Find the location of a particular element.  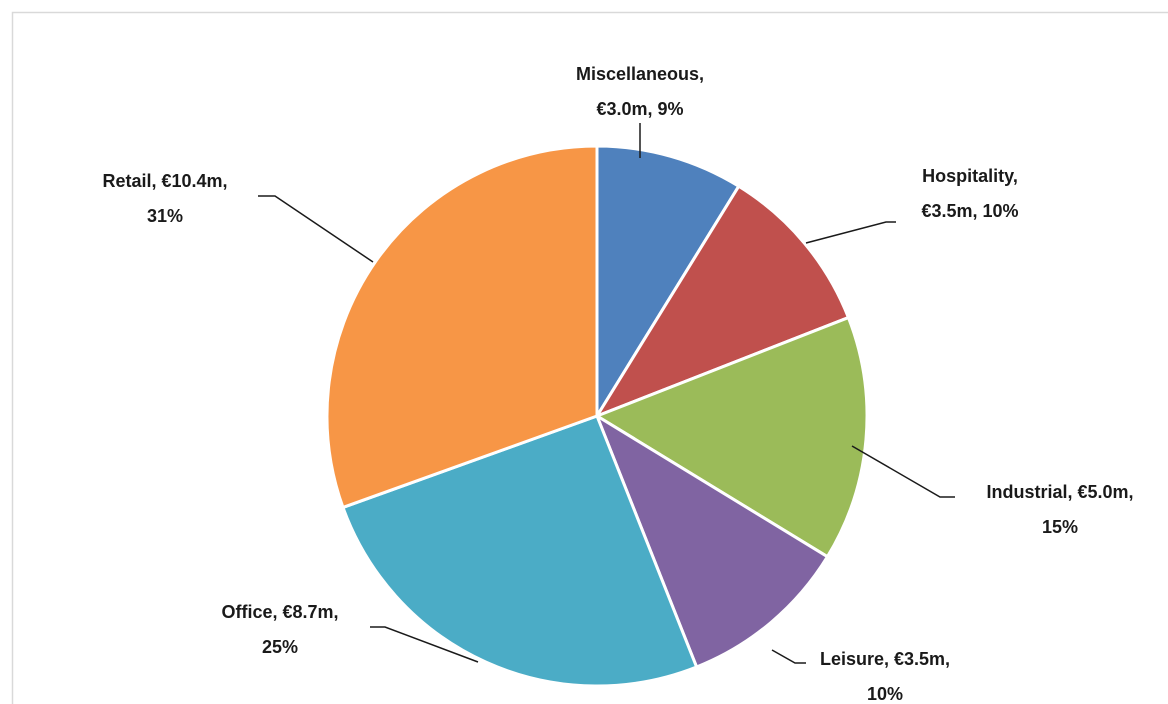

data-label: Leisure, €3.5m, is located at coordinates (885, 659).